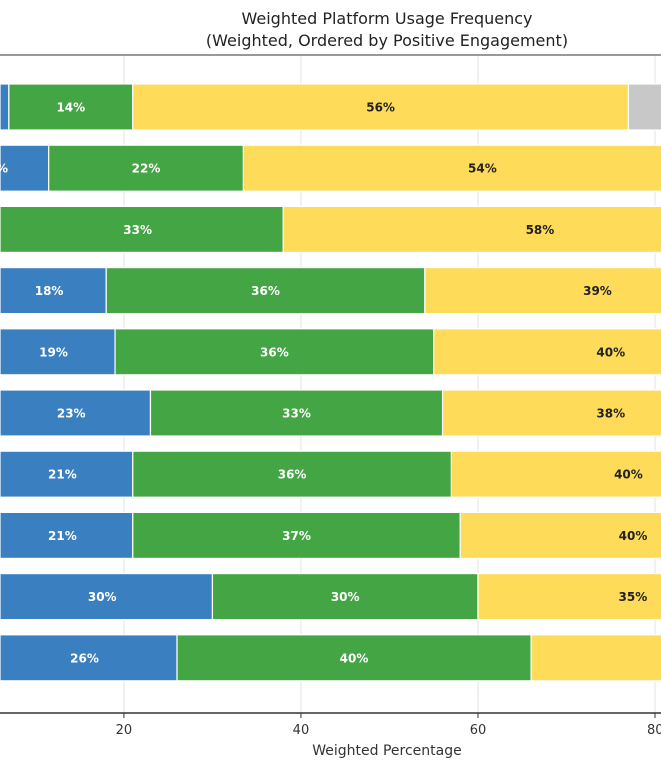 The height and width of the screenshot is (771, 661). What do you see at coordinates (124, 730) in the screenshot?
I see `x-tick-label: 20` at bounding box center [124, 730].